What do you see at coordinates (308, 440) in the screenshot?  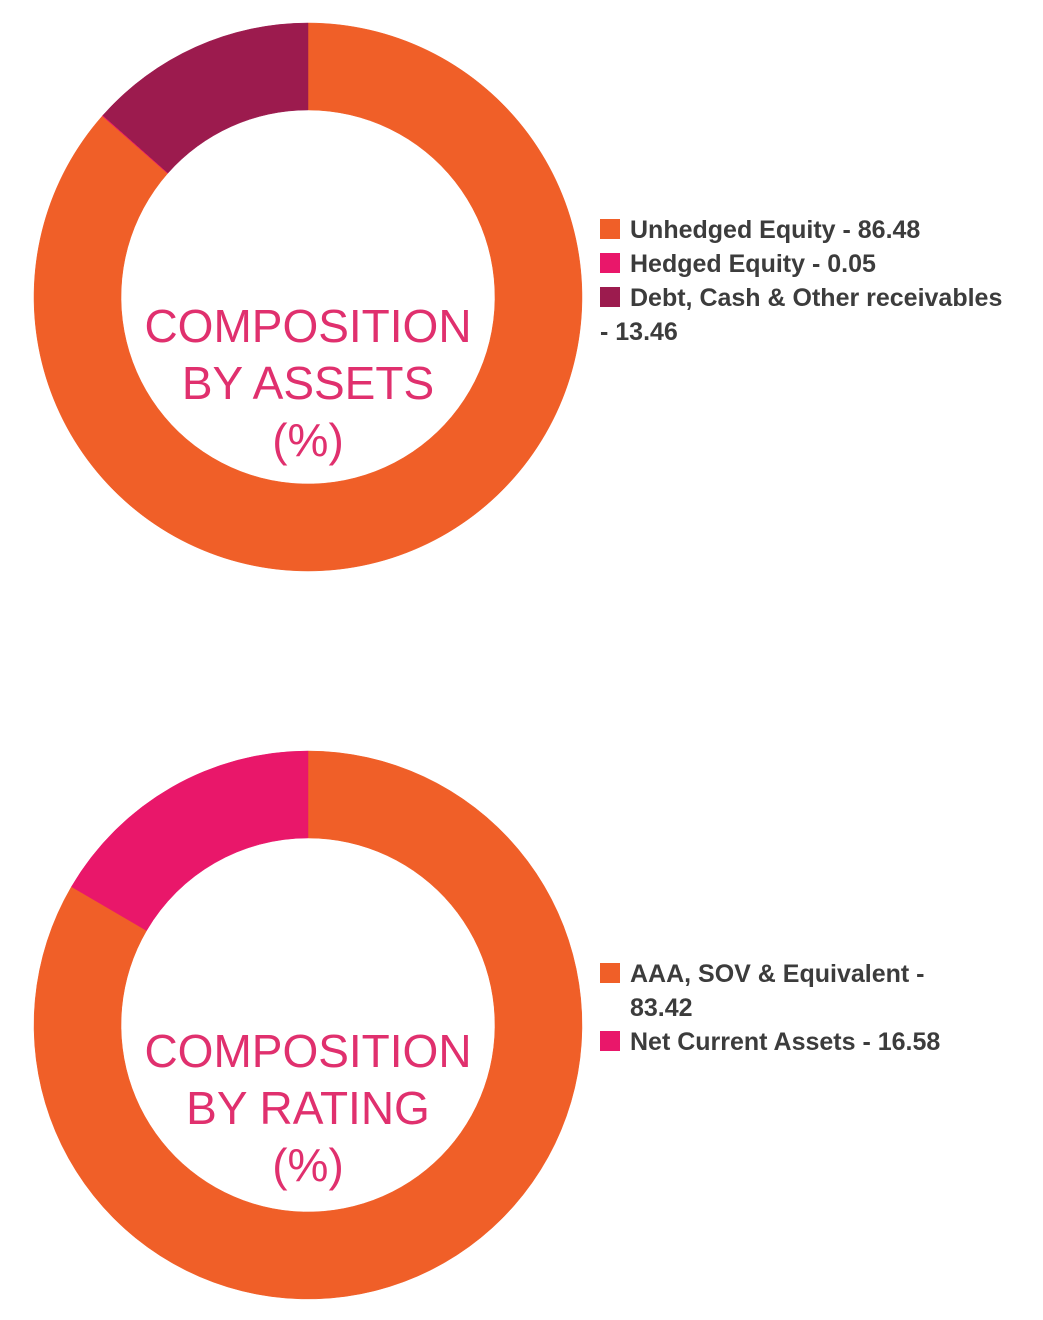 I see `assets-center-label-line3: (%)` at bounding box center [308, 440].